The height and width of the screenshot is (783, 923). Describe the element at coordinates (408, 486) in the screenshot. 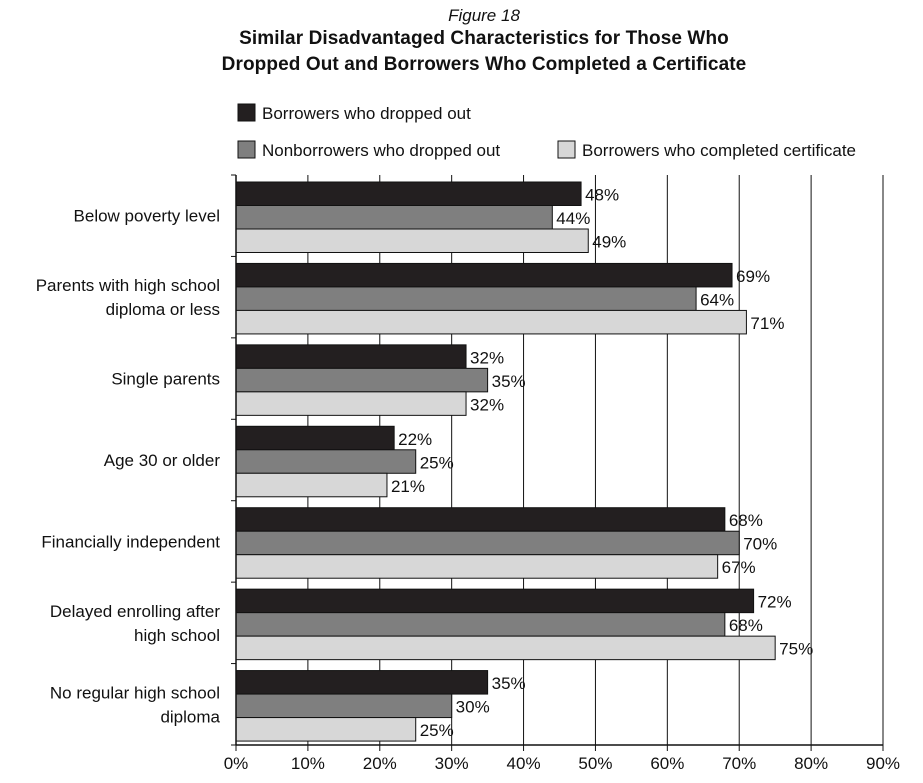

I see `data-label-4-3: 21%` at that location.